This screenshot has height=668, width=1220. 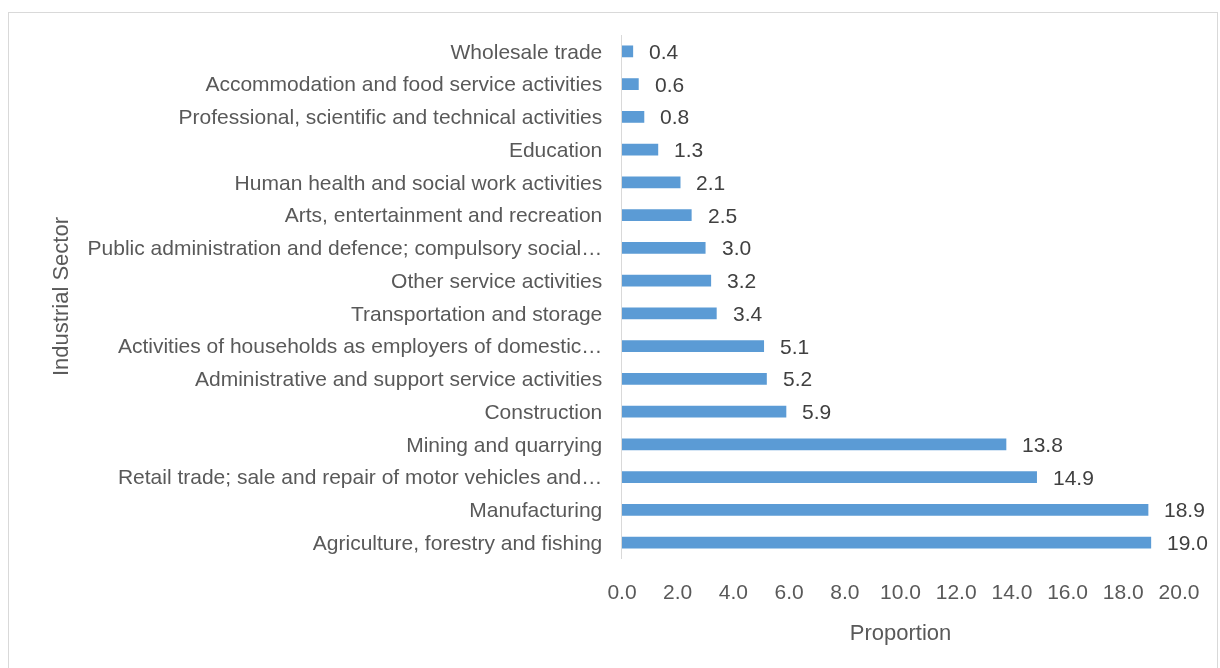 I want to click on y-tick-label: Other service activities, so click(x=497, y=280).